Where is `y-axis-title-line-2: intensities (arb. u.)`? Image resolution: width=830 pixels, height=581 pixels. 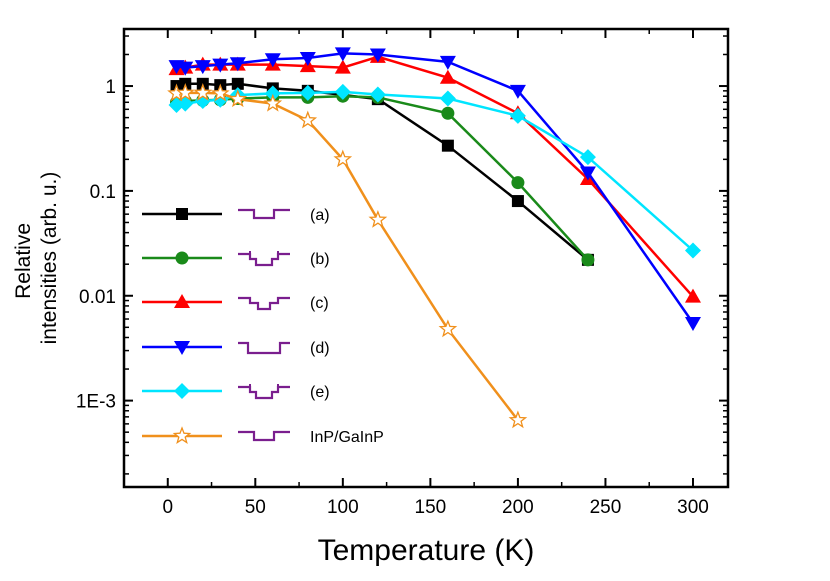 y-axis-title-line-2: intensities (arb. u.) is located at coordinates (49, 258).